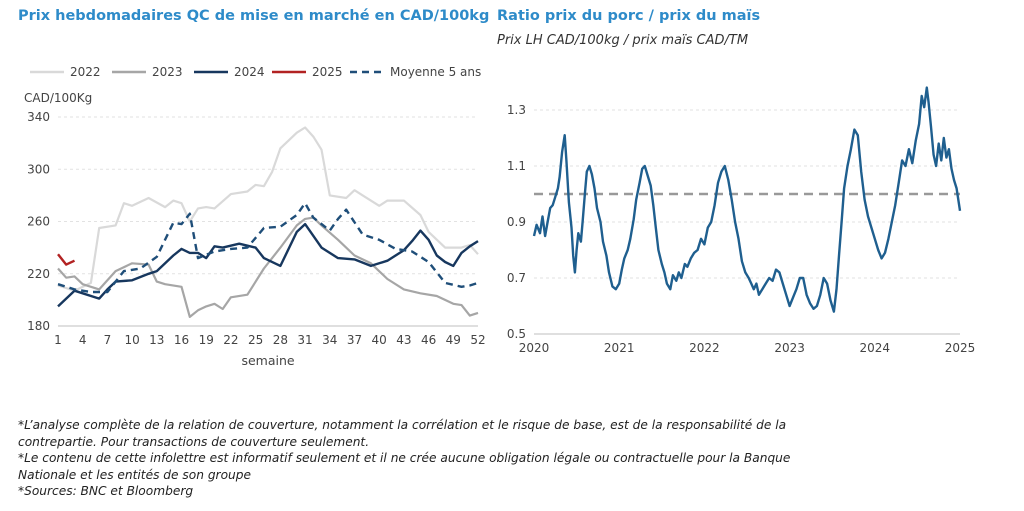  Describe the element at coordinates (206, 340) in the screenshot. I see `x-tick-label: 19` at that location.